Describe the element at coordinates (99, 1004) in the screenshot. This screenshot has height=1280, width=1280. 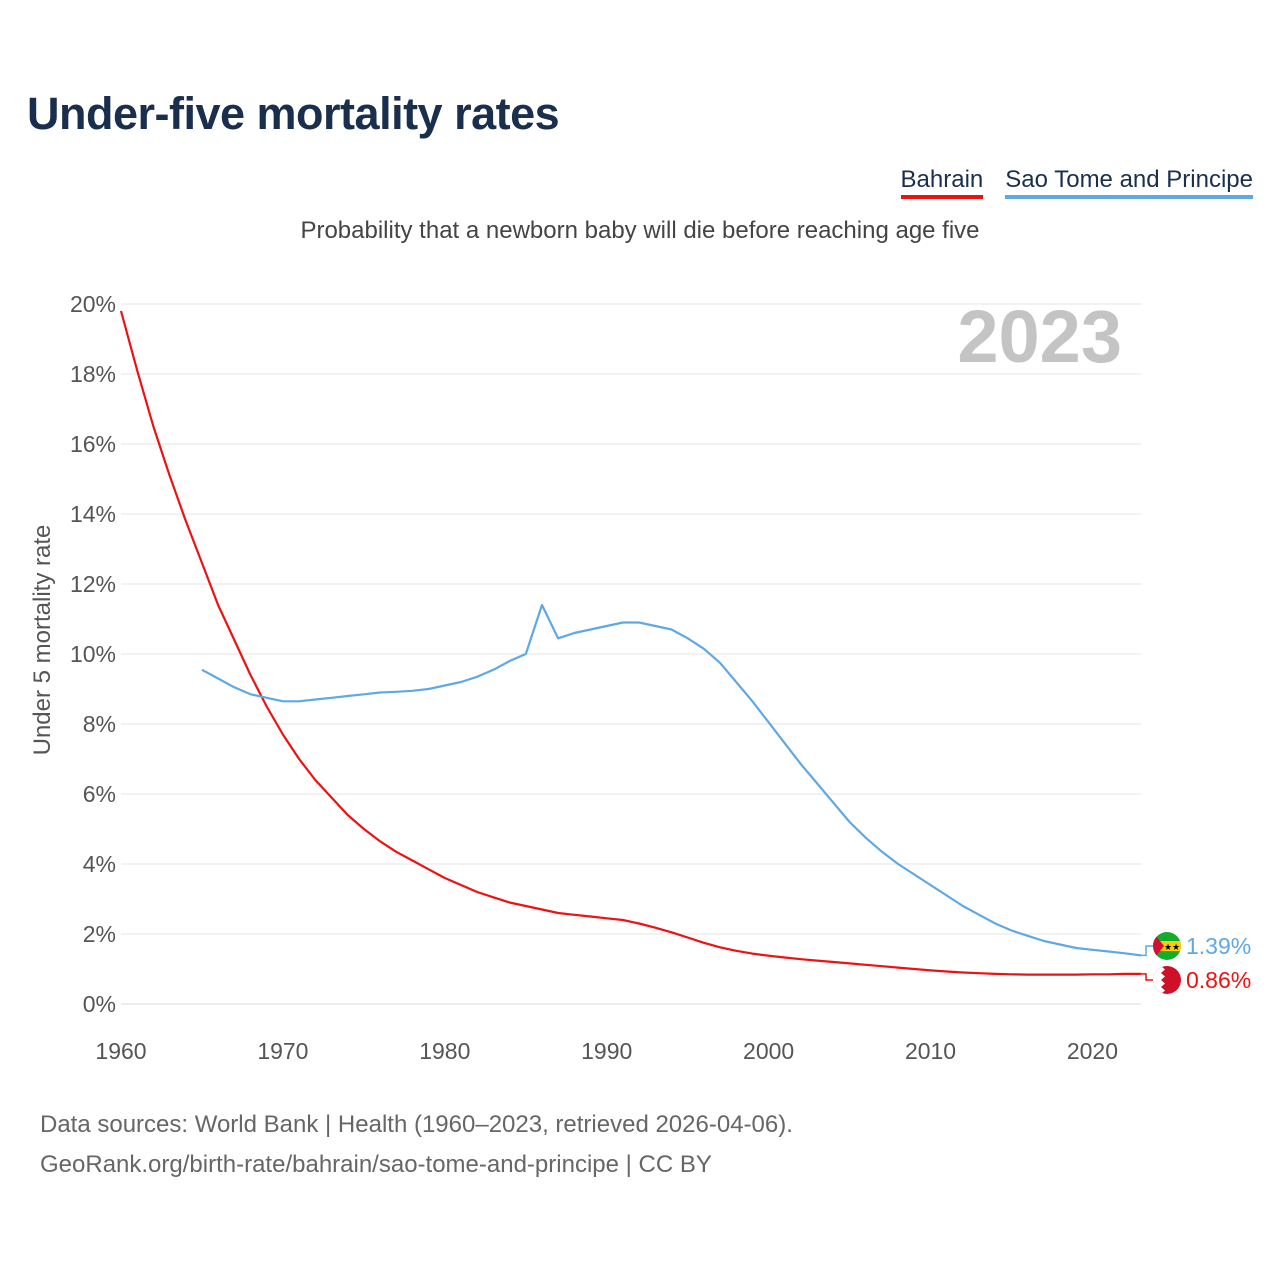
I see `y-tick-label: 0%` at that location.